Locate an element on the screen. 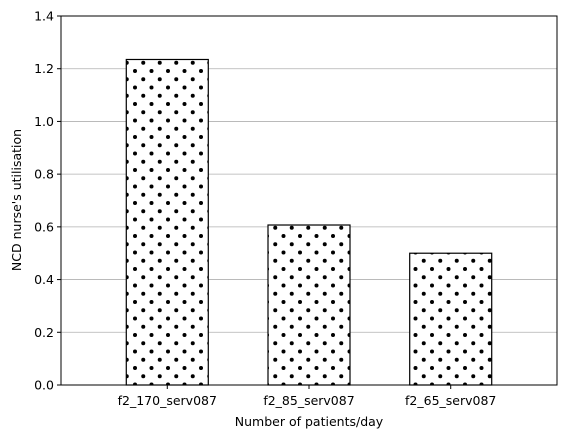 Image resolution: width=567 pixels, height=438 pixels. y-tick-label: 1.0 is located at coordinates (44, 121).